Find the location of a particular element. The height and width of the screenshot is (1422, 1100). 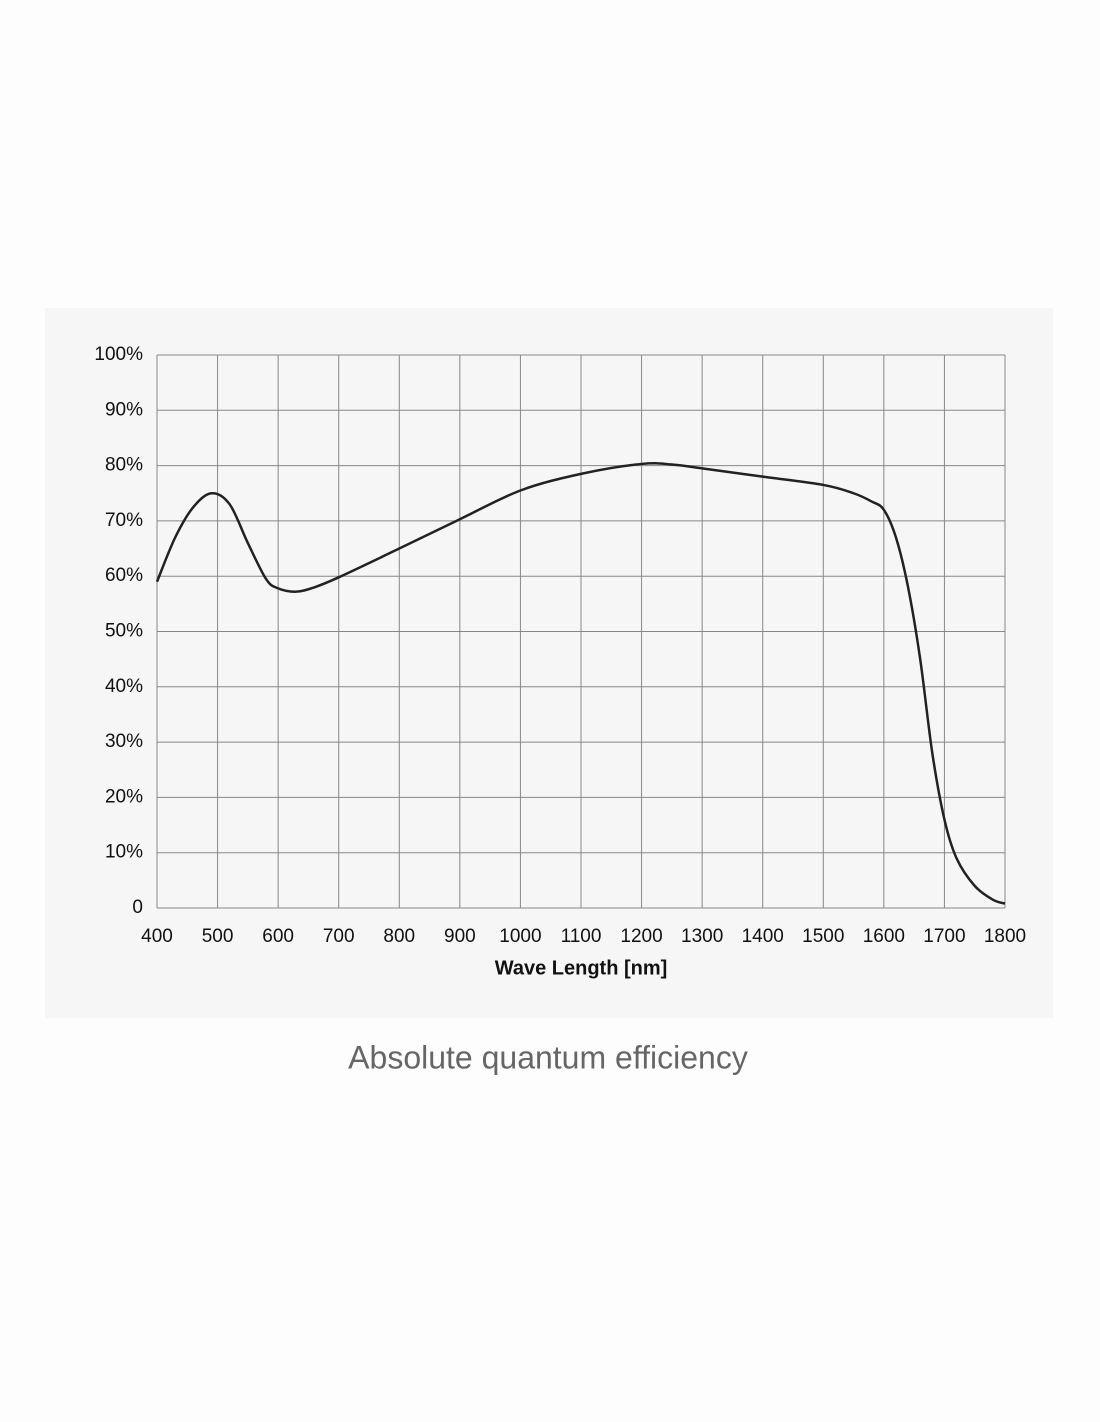

x-tick-label: 1500 is located at coordinates (823, 936).